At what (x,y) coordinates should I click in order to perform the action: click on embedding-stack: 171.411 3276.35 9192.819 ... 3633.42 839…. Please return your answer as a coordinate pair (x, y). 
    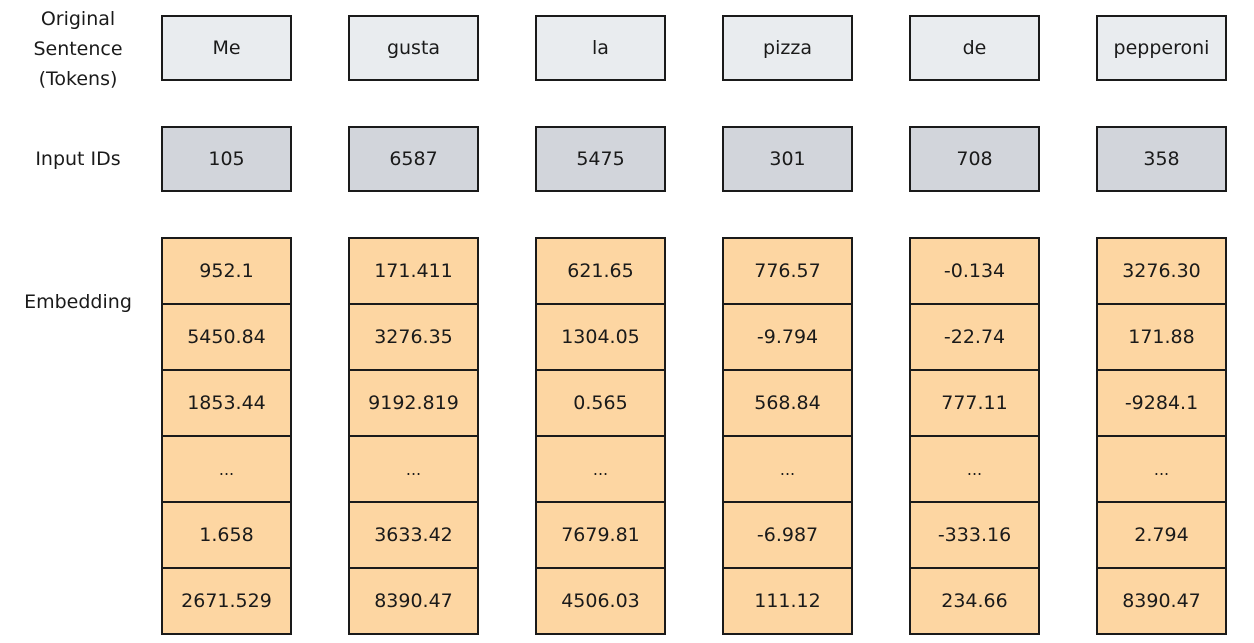
    Looking at the image, I should click on (413, 436).